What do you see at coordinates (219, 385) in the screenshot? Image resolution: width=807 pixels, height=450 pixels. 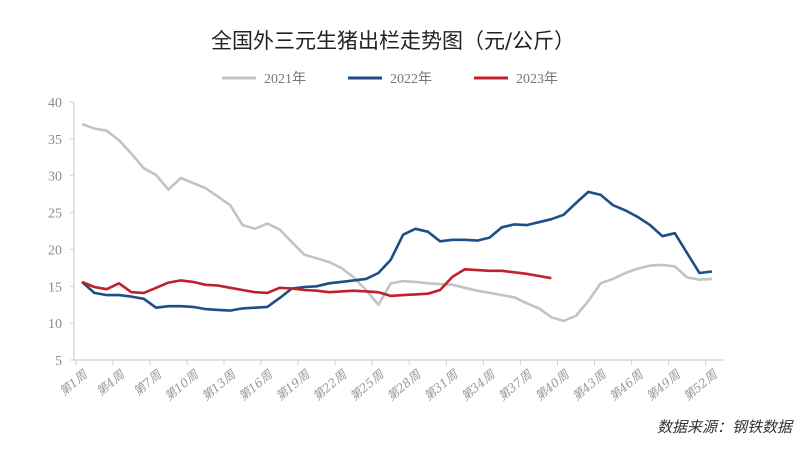 I see `x-tick-label: 第13周` at bounding box center [219, 385].